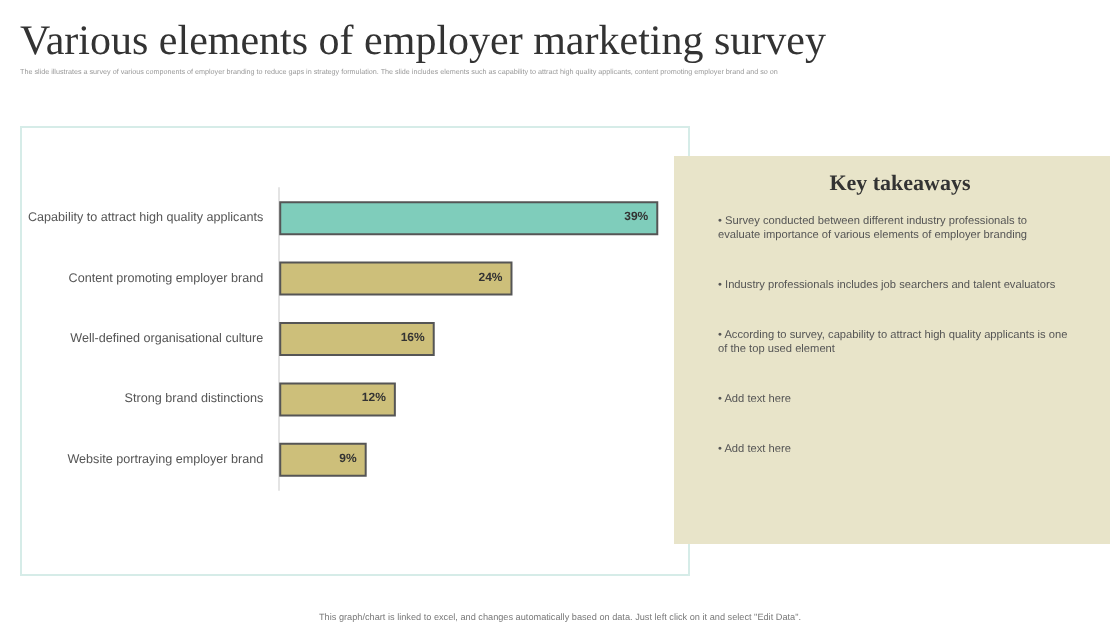 The width and height of the screenshot is (1120, 630). What do you see at coordinates (900, 184) in the screenshot?
I see `text: Key takeaways` at bounding box center [900, 184].